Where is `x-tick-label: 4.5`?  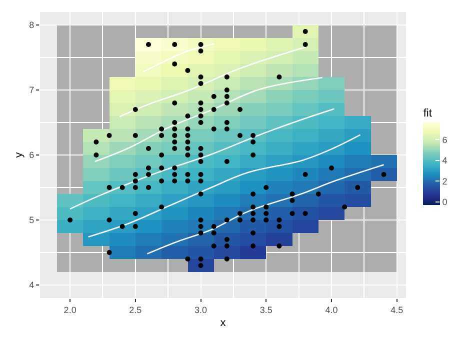 x-tick-label: 4.5 is located at coordinates (397, 309).